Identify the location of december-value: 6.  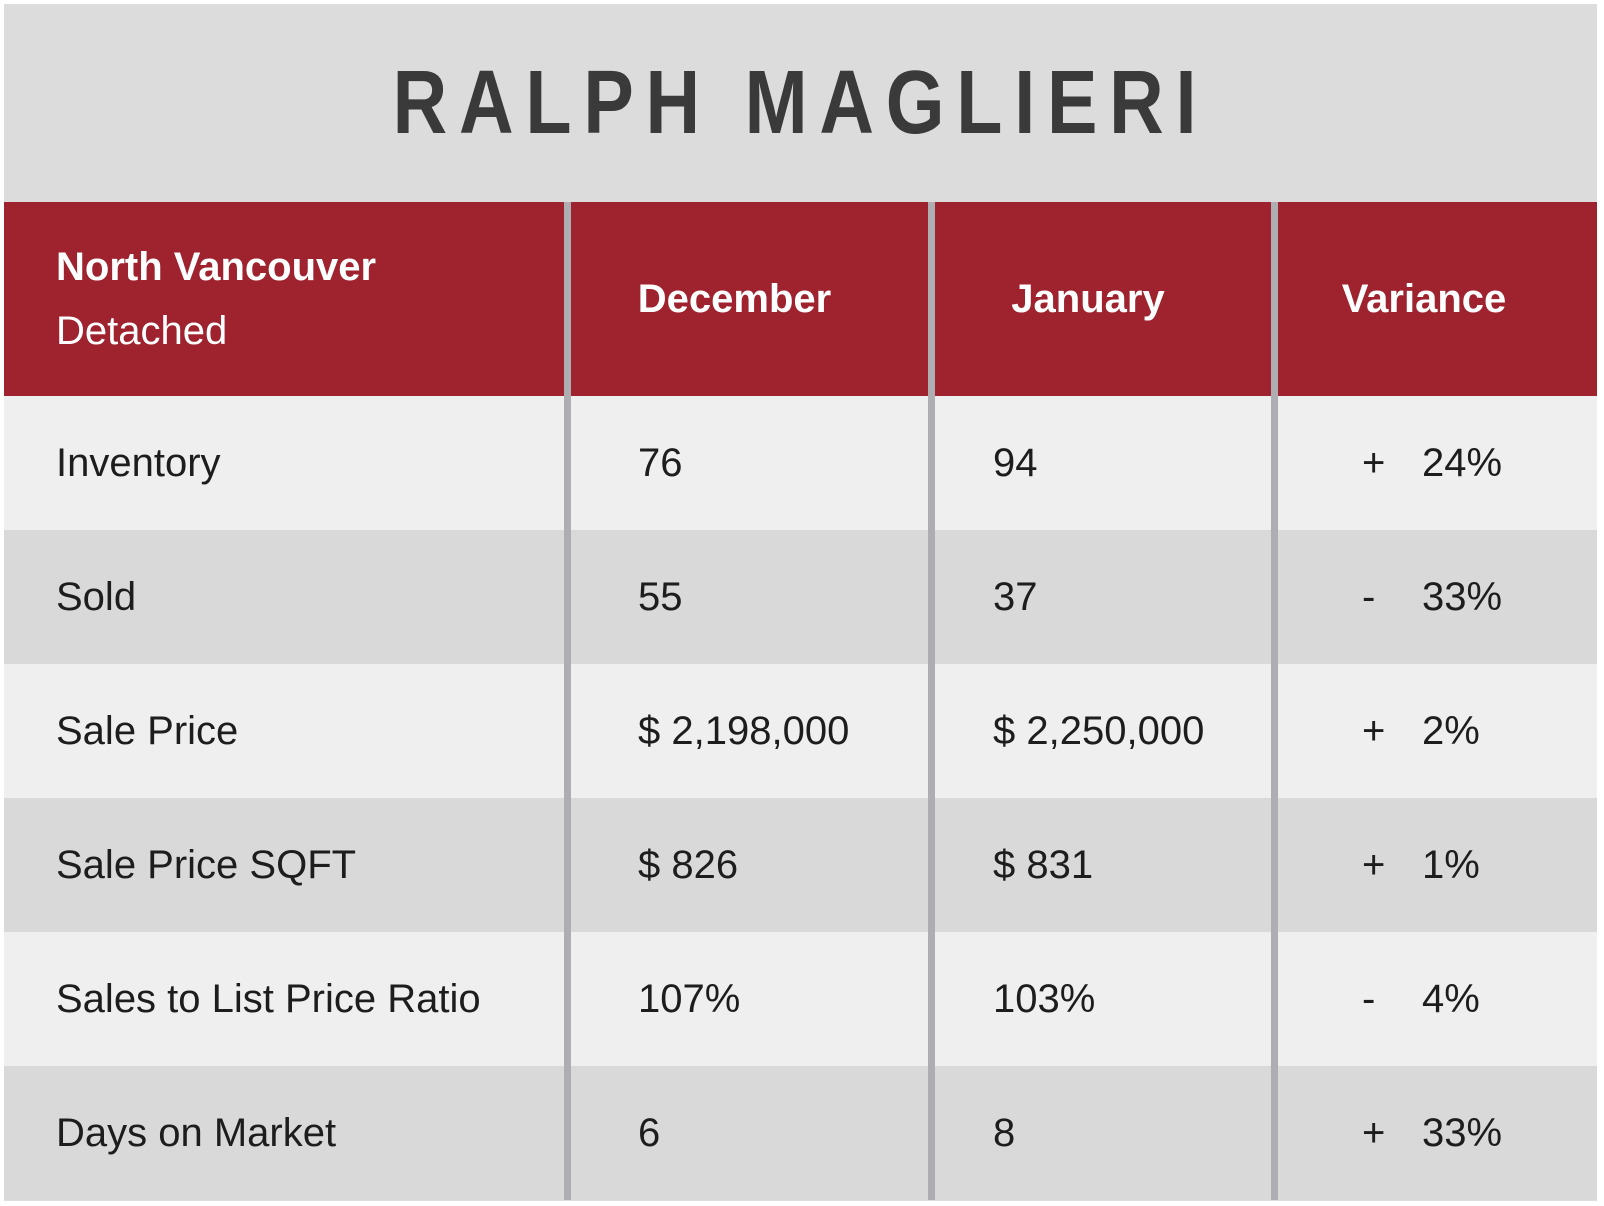
(746, 1133).